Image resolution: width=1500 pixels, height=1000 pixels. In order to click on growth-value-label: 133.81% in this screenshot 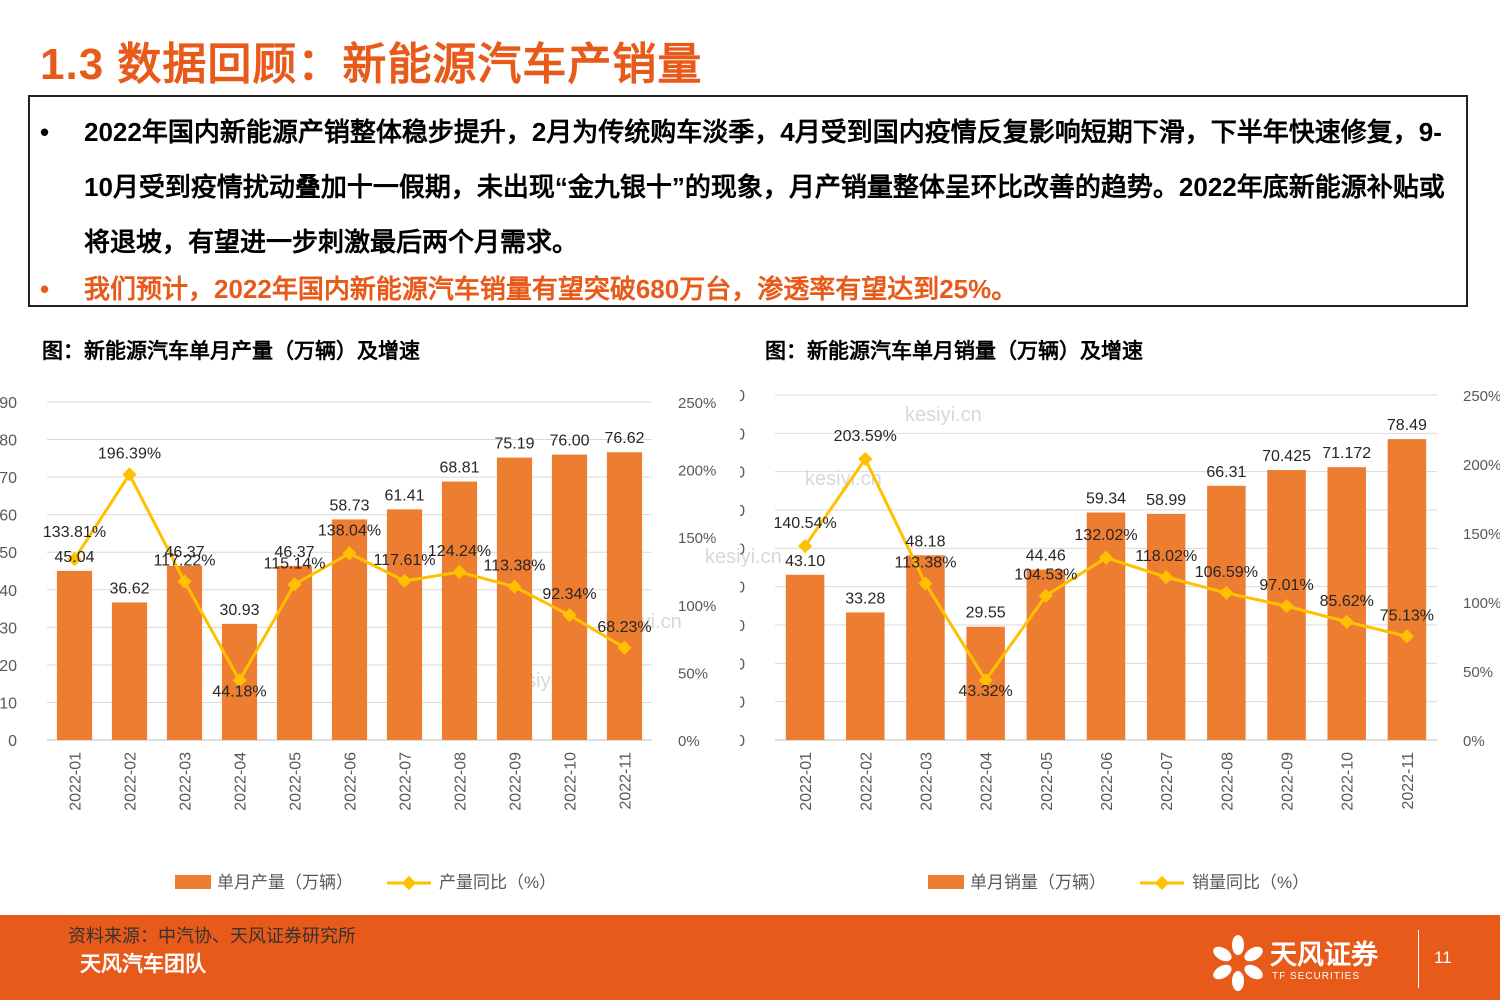, I will do `click(74, 532)`.